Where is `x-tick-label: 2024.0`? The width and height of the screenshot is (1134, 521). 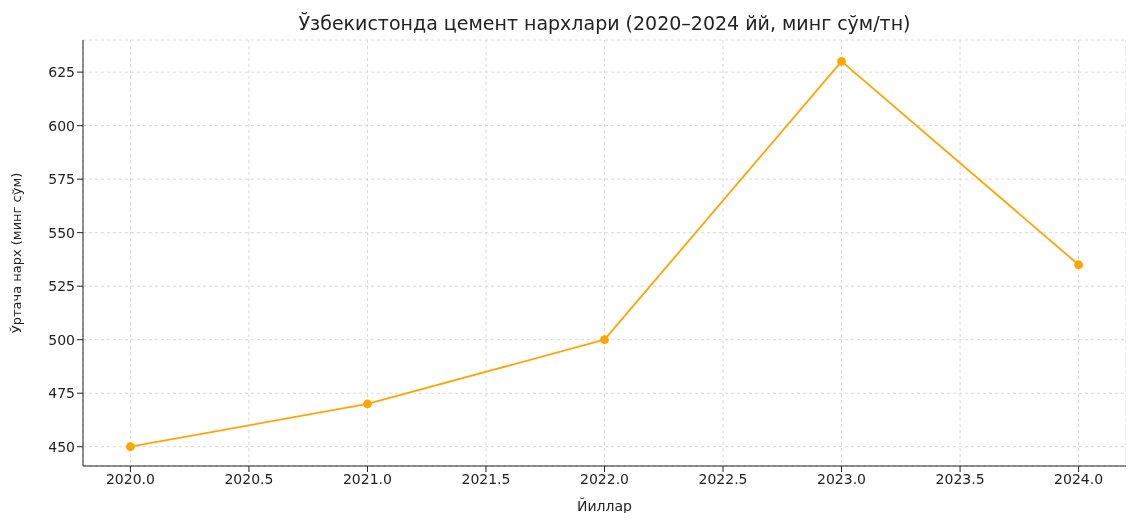 x-tick-label: 2024.0 is located at coordinates (1079, 478).